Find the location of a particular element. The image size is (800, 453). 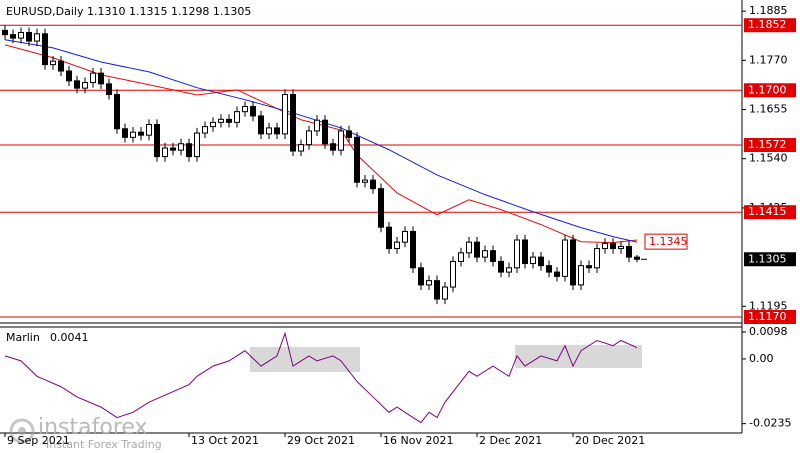

watermark: Instant Forex Trading is located at coordinates (104, 444).